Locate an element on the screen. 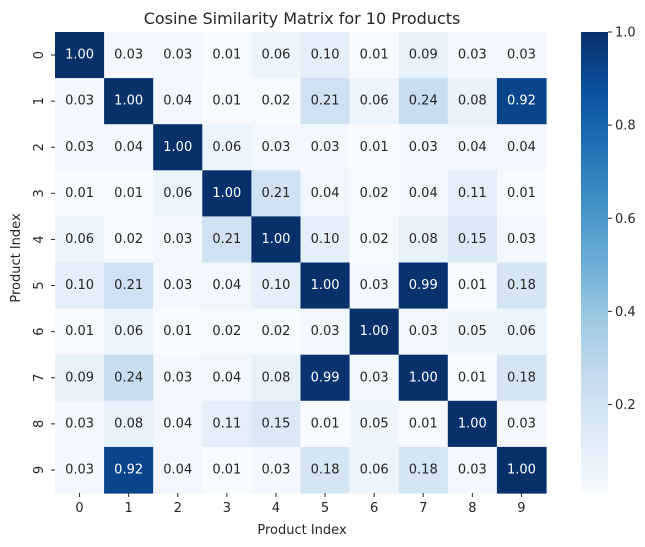 This screenshot has width=645, height=547. cell-value-label-4-4: 1.00 is located at coordinates (275, 239).